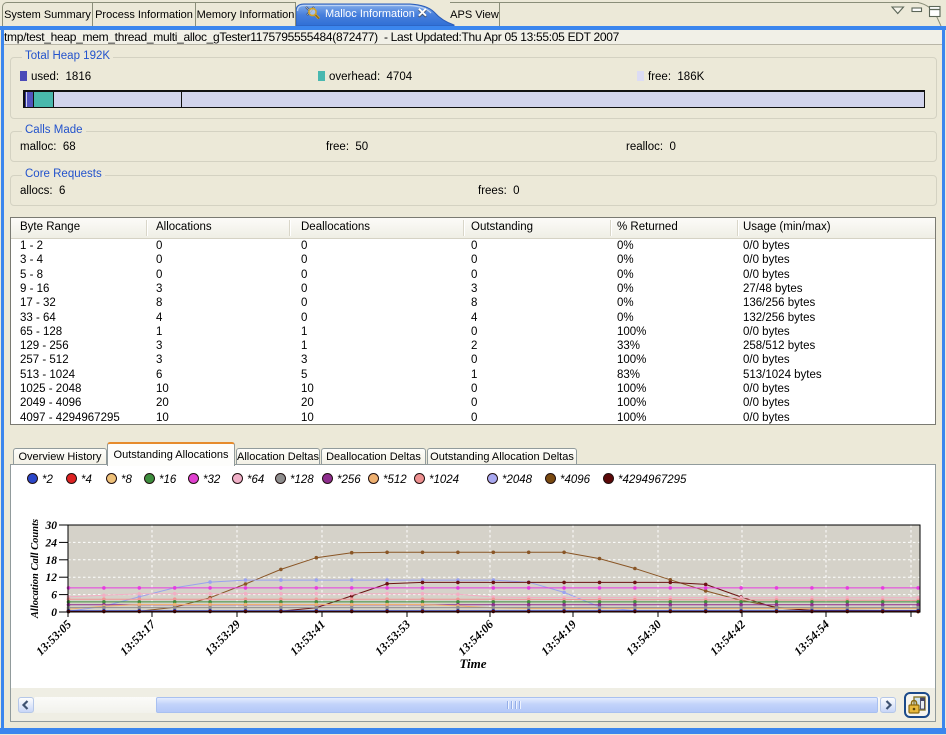  Describe the element at coordinates (138, 638) in the screenshot. I see `svg-text: 13:53:17` at that location.